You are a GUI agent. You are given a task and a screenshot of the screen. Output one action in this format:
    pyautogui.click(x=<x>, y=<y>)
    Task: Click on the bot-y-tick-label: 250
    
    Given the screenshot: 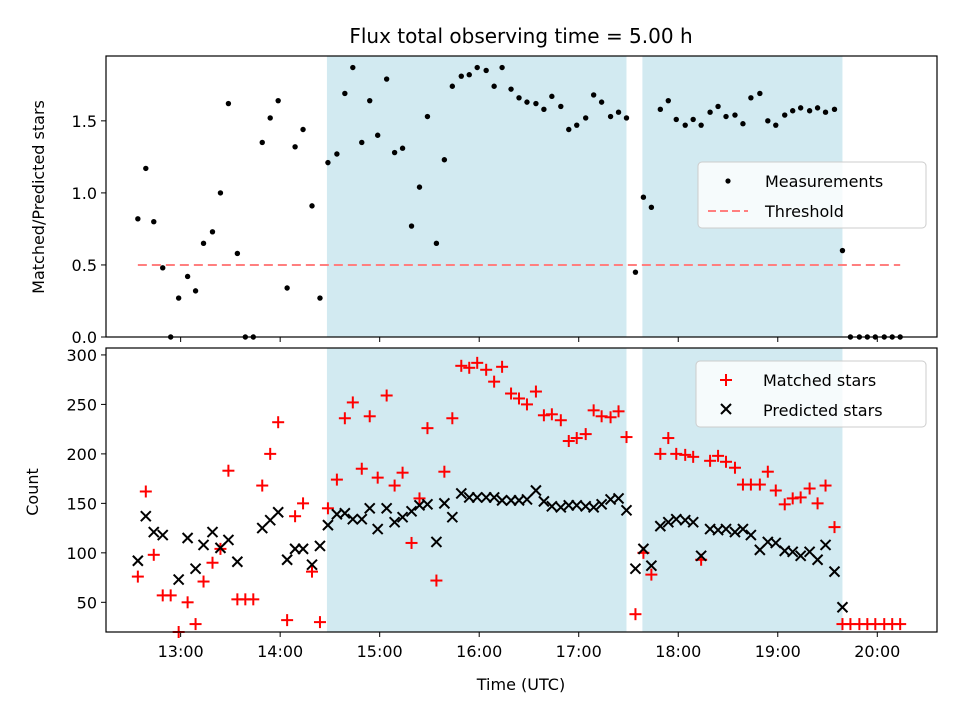 What is the action you would take?
    pyautogui.click(x=81, y=404)
    